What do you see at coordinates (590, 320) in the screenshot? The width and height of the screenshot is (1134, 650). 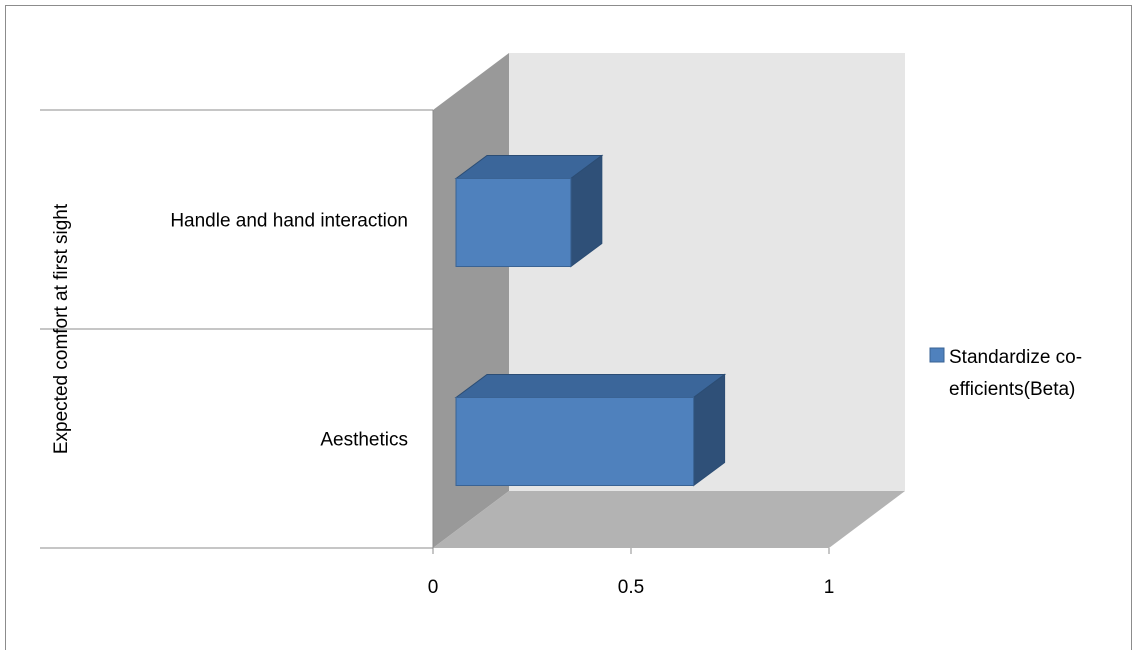 I see `bar-series` at bounding box center [590, 320].